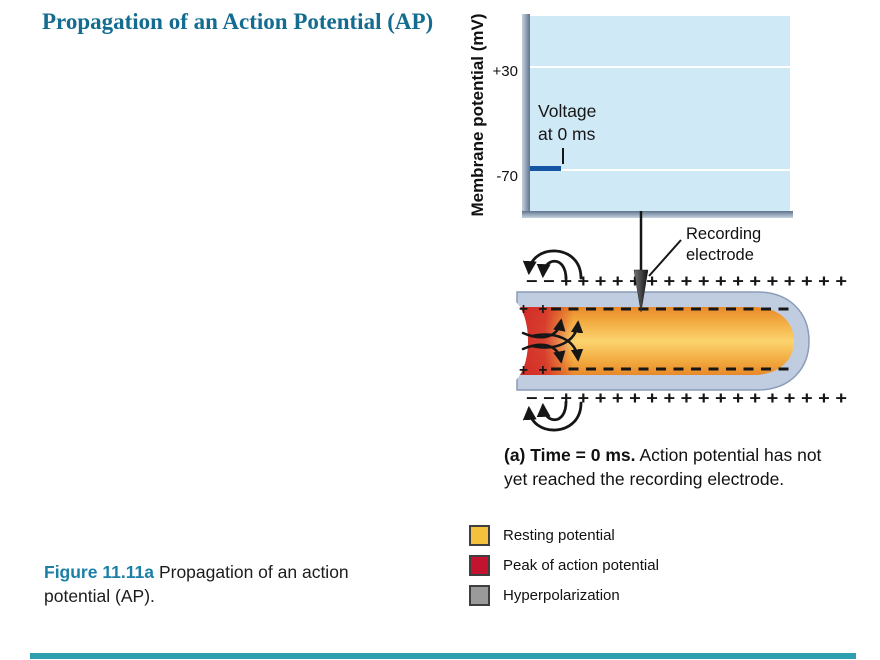  What do you see at coordinates (505, 71) in the screenshot?
I see `y-tick-plus30: +30` at bounding box center [505, 71].